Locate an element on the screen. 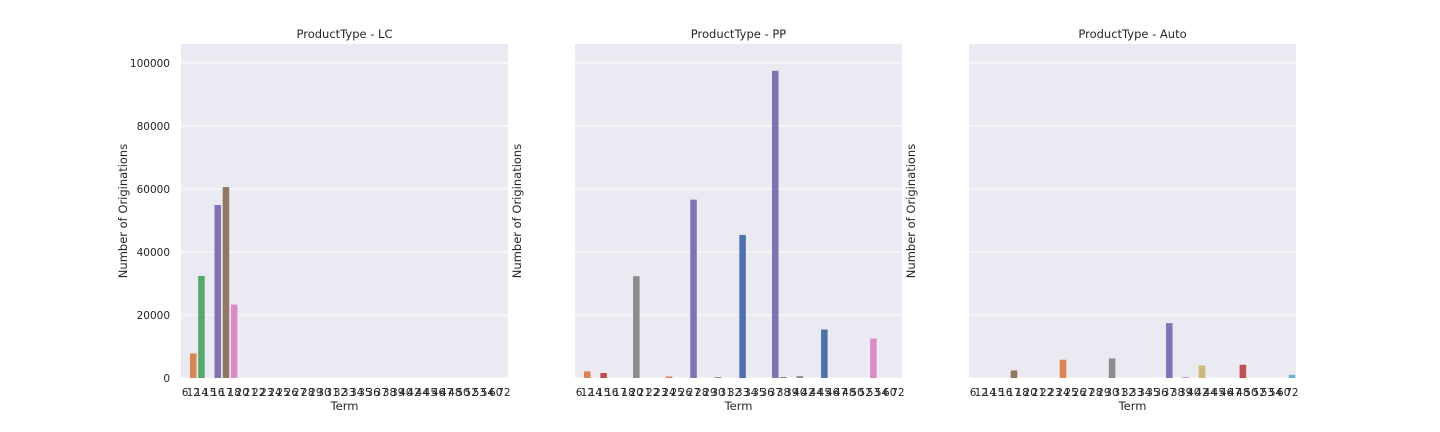  x-tick-label: 46 is located at coordinates (833, 393).